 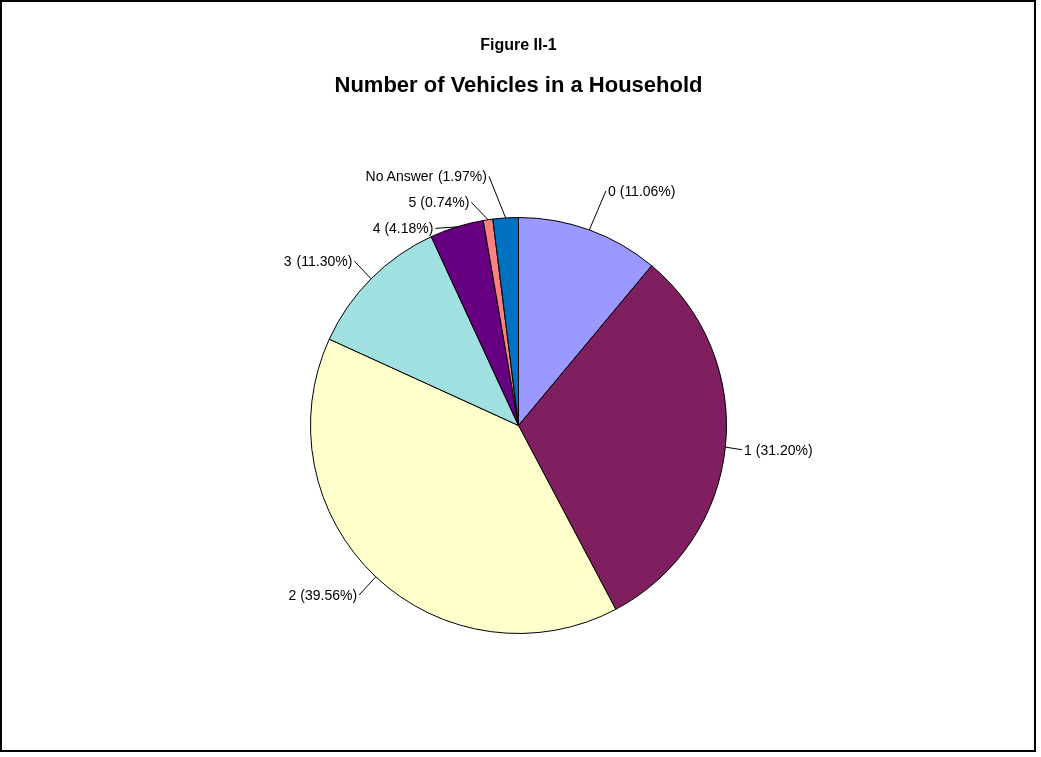 What do you see at coordinates (462, 176) in the screenshot?
I see `data-label: (1.97%)` at bounding box center [462, 176].